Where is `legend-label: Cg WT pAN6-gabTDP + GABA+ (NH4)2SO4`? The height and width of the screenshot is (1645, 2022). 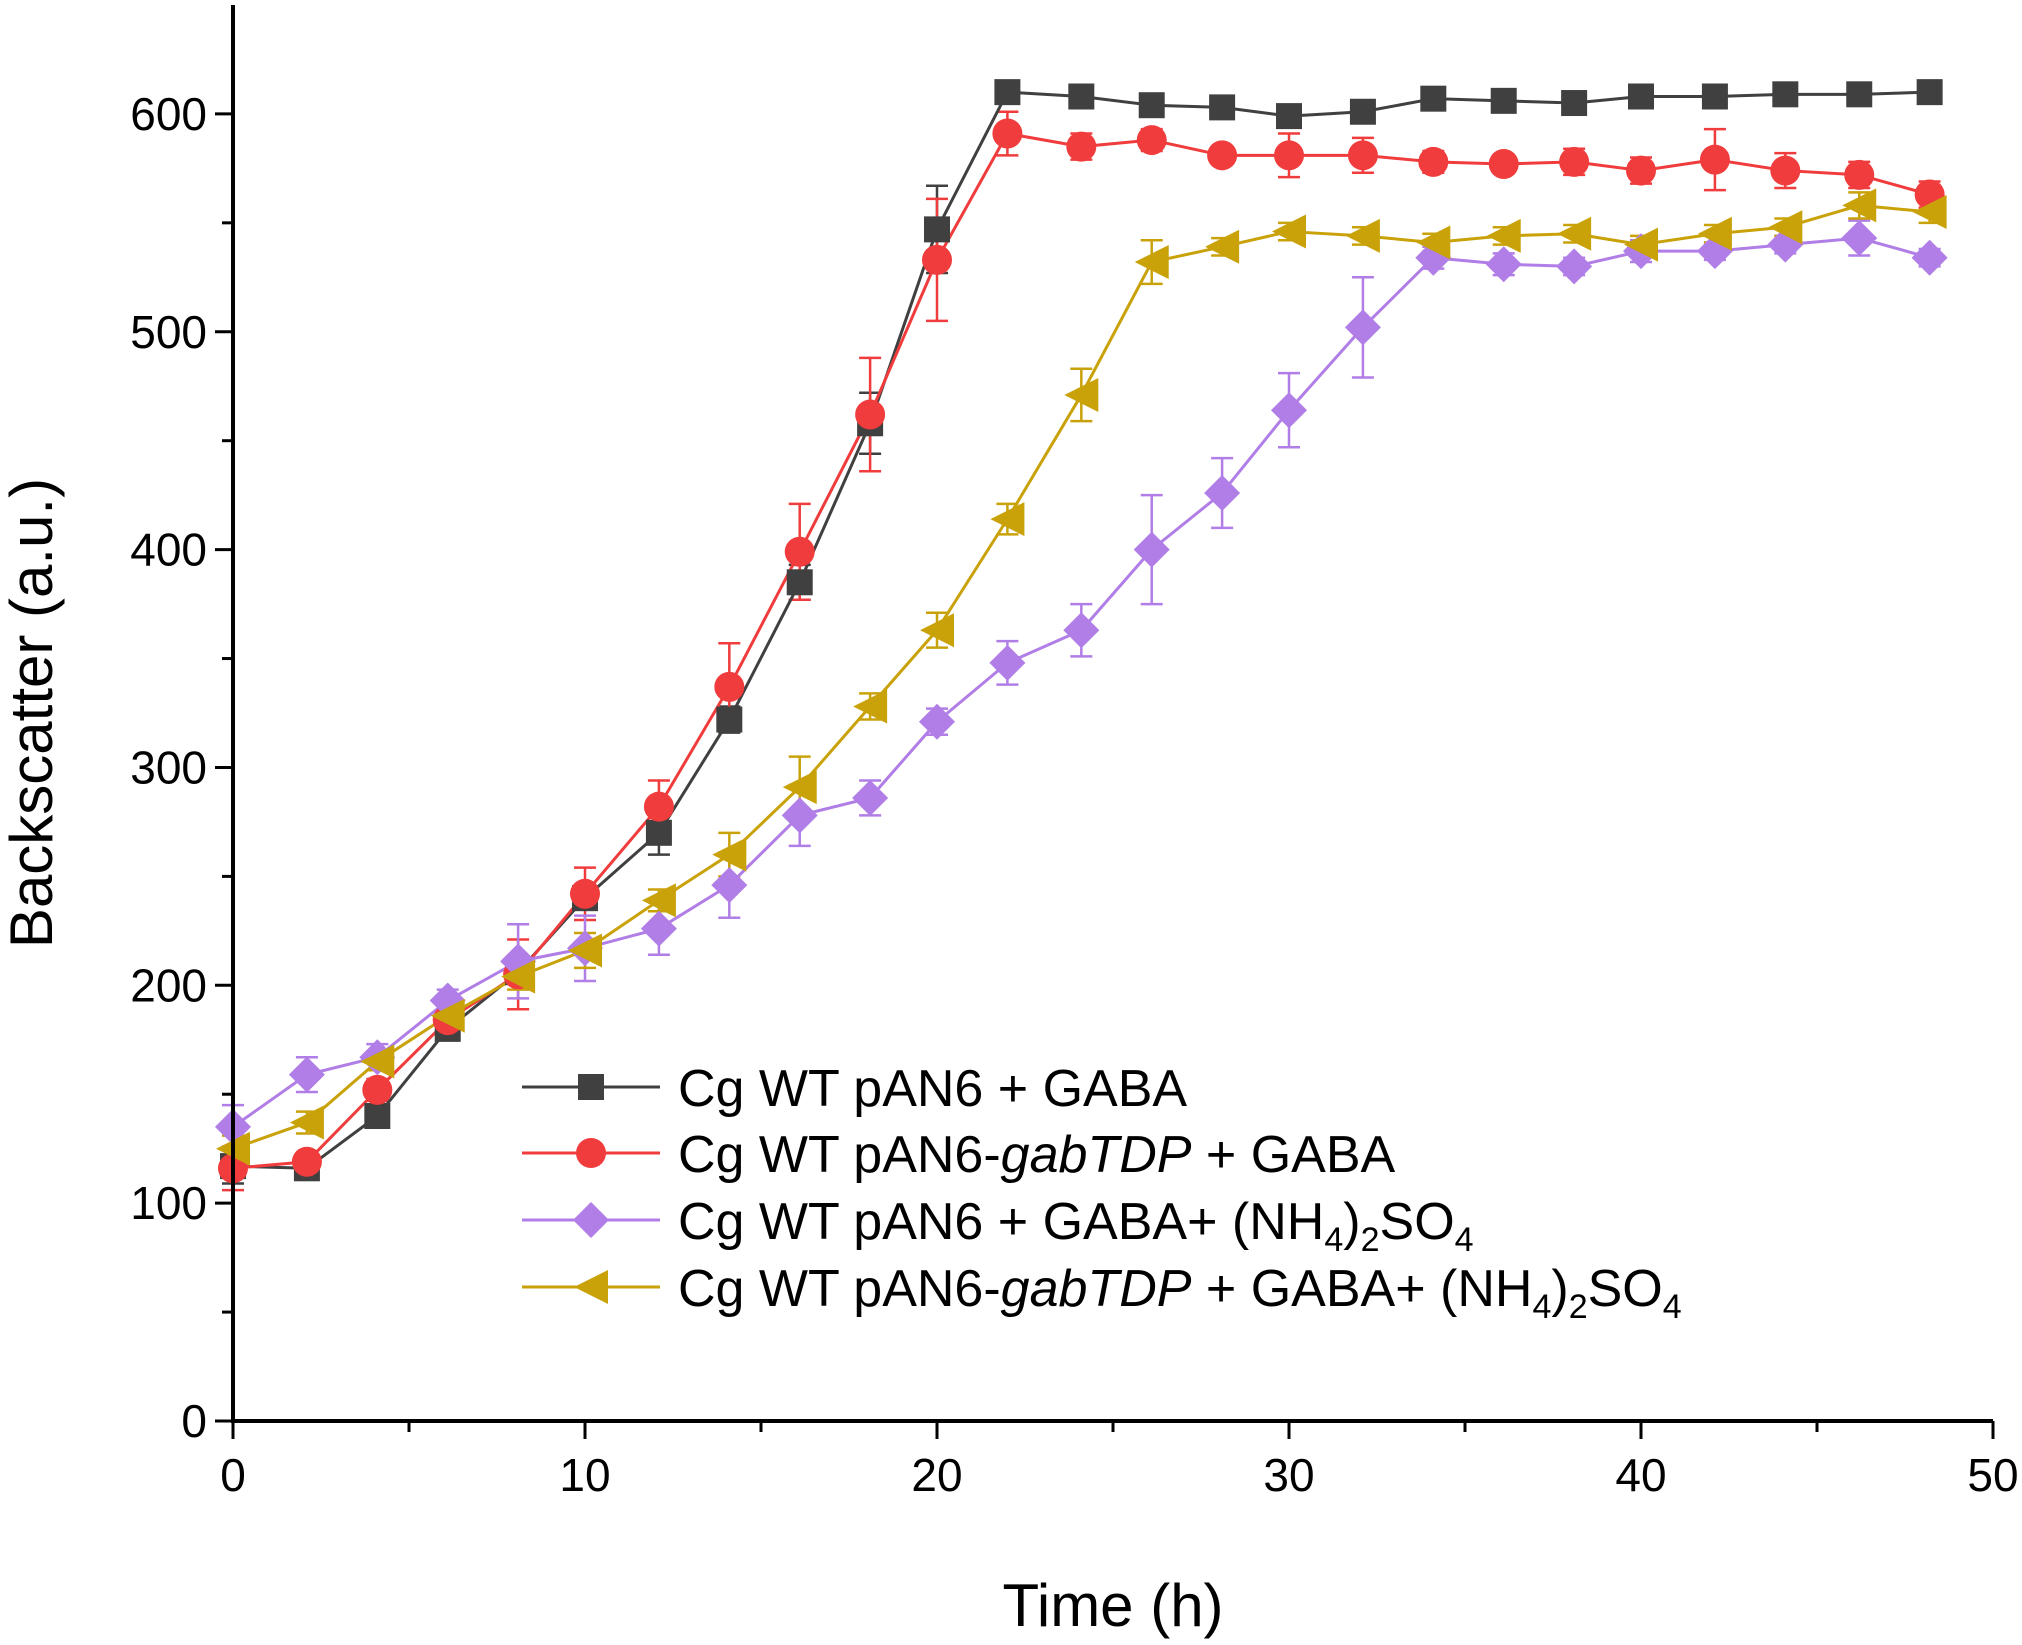 legend-label: Cg WT pAN6-gabTDP + GABA+ (NH4)2SO4 is located at coordinates (1180, 1293).